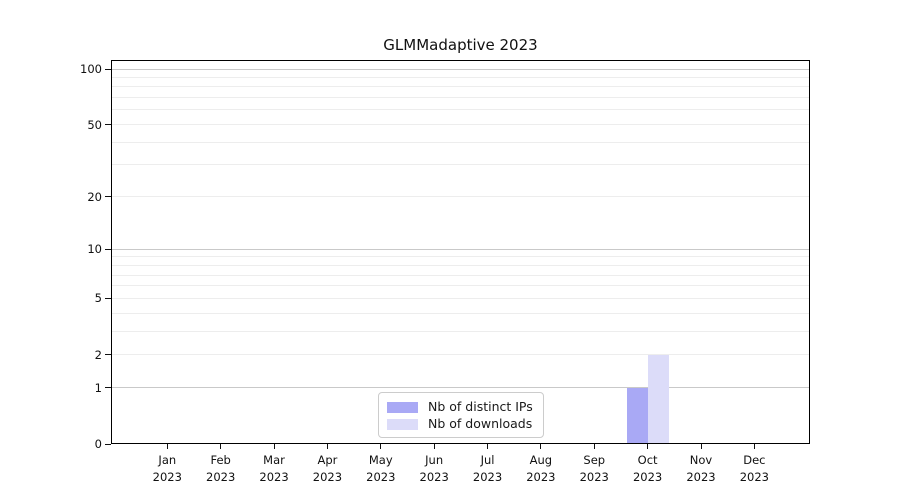  I want to click on x-axis-tick-label: Jan 2023, so click(167, 468).